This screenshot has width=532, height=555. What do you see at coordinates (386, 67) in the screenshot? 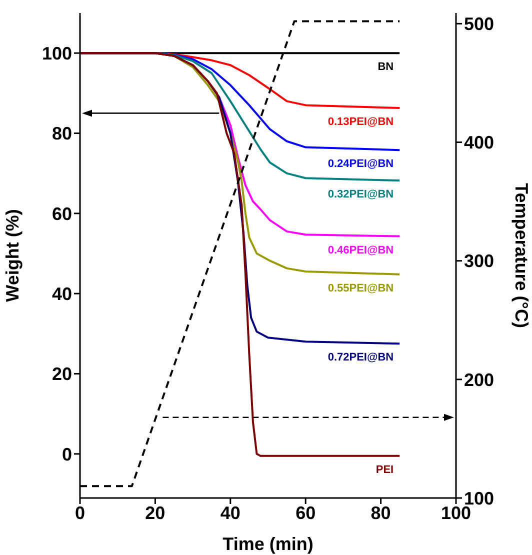
I see `series-label: BN` at bounding box center [386, 67].